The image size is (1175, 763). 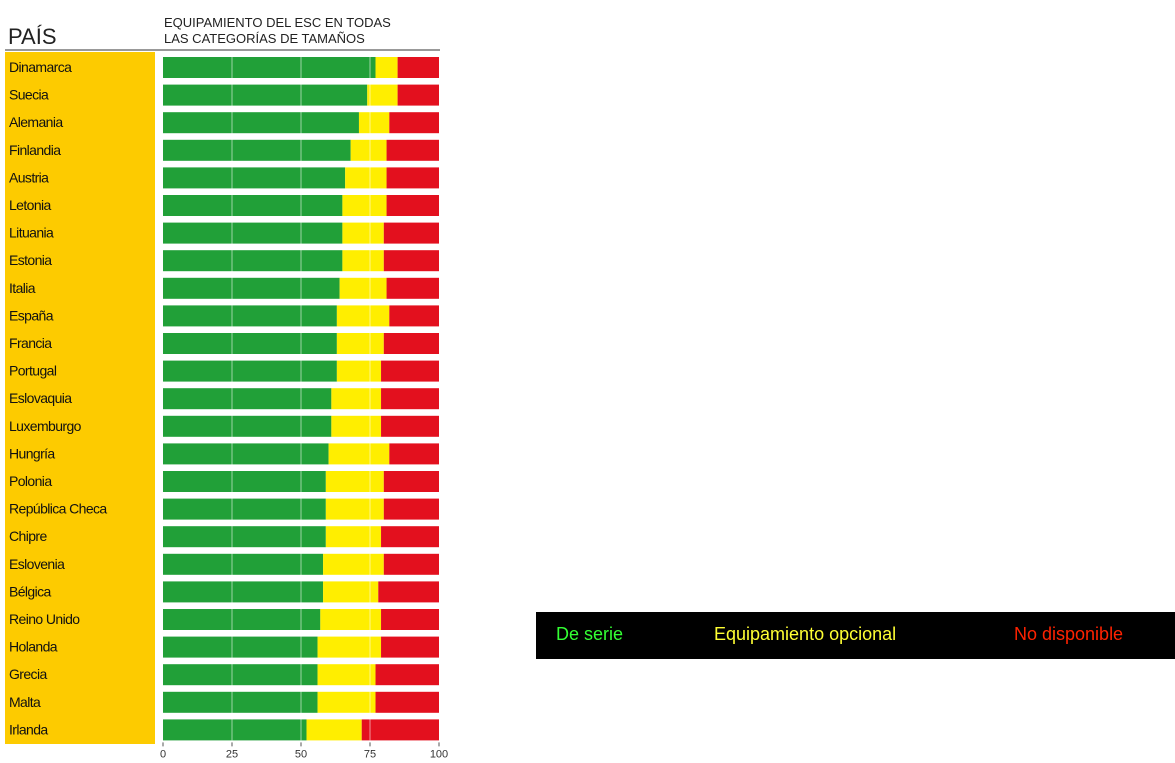 I want to click on country-label: Alemania, so click(x=36, y=122).